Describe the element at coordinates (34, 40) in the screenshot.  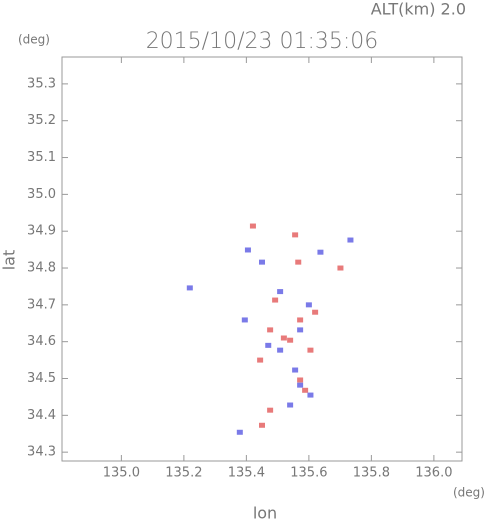
I see `y-unit: (deg)` at that location.